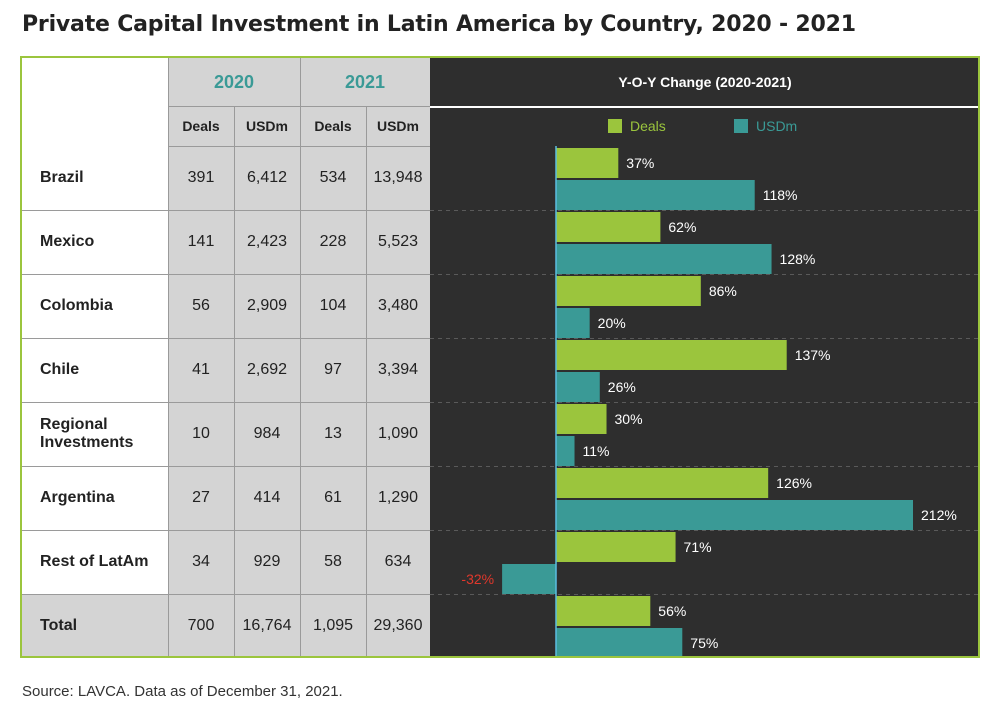 The image size is (1000, 727). Describe the element at coordinates (622, 387) in the screenshot. I see `data-label: 26%` at that location.